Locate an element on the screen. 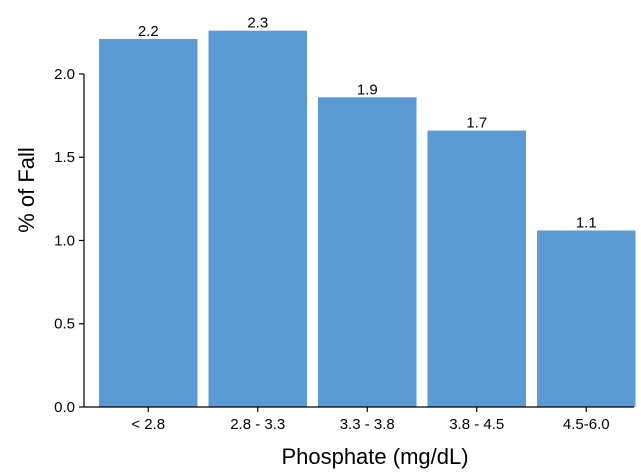 The height and width of the screenshot is (472, 641). x-tick-label-4: 4.5-6.0 is located at coordinates (586, 424).